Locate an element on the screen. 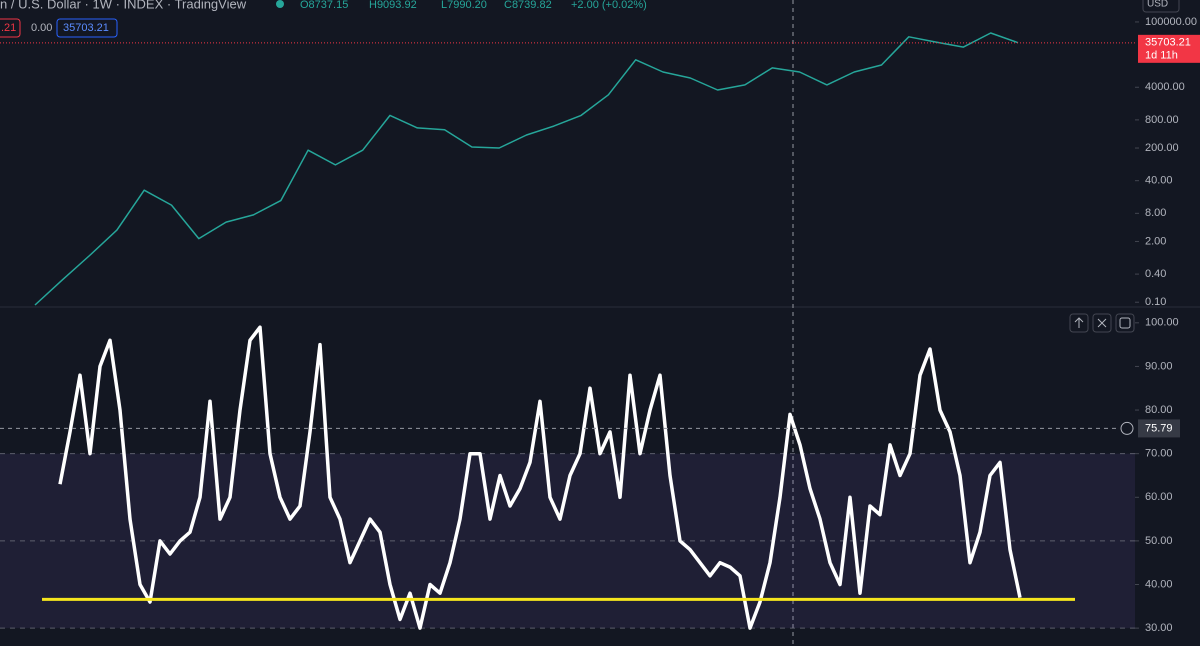 The width and height of the screenshot is (1200, 646). field-c: 35703.21 is located at coordinates (86, 28).